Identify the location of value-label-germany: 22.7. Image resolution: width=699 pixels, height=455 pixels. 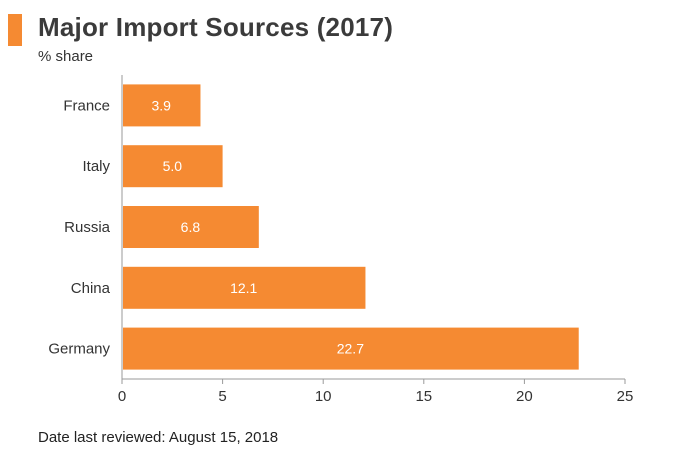
(350, 349).